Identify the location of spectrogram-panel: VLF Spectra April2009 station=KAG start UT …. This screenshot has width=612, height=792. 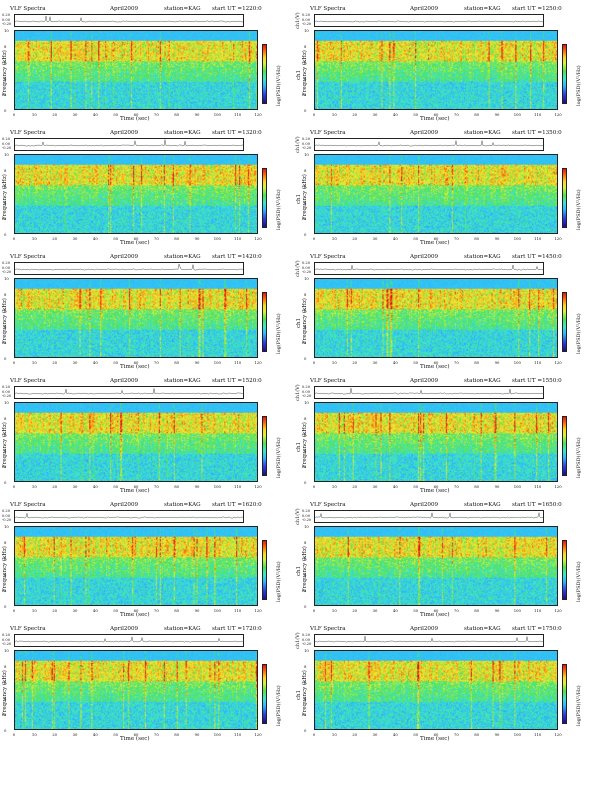
(145, 684).